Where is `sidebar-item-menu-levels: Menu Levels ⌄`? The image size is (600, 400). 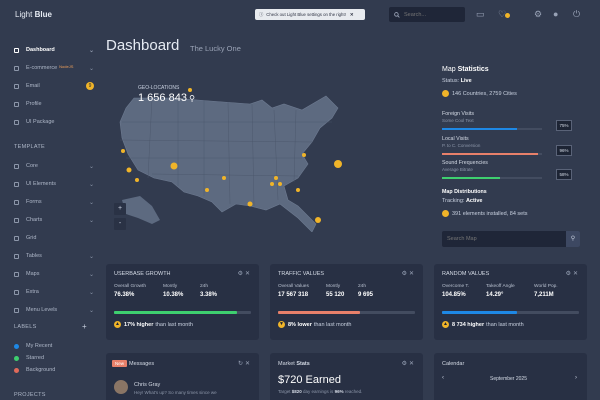 sidebar-item-menu-levels: Menu Levels ⌄ is located at coordinates (54, 310).